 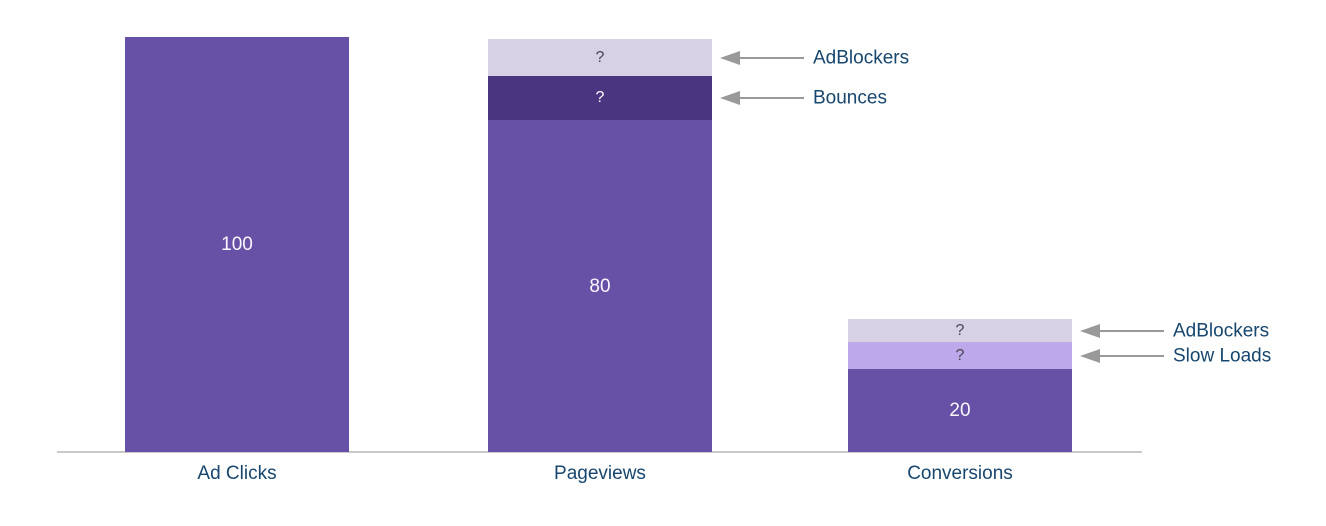 I want to click on bar-segment-pageviews-pageviews-total: 80, so click(x=600, y=286).